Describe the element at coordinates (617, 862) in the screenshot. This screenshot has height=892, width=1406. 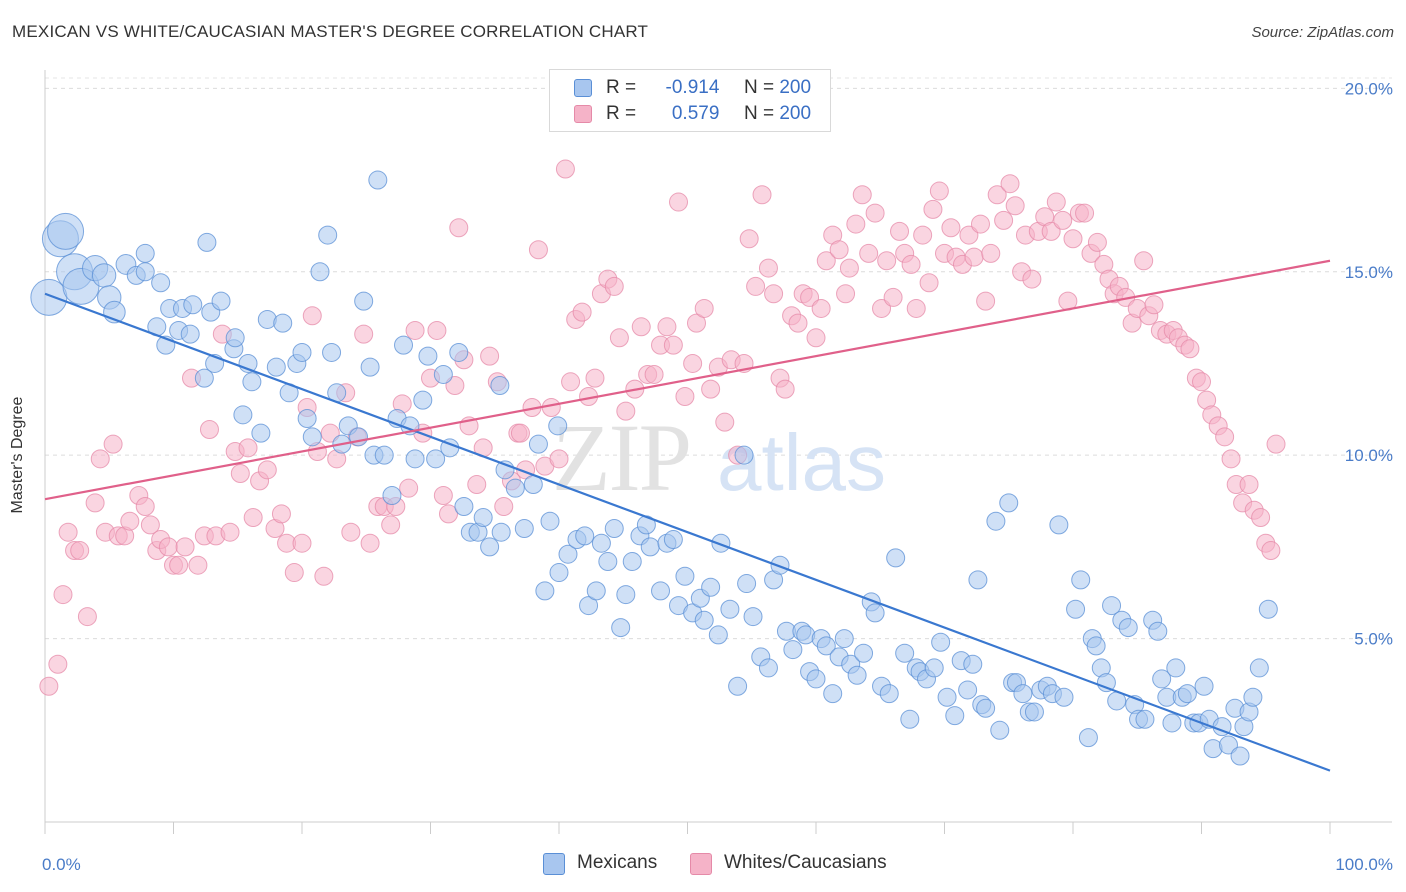
I see `legend-label-mexicans: Mexicans` at that location.